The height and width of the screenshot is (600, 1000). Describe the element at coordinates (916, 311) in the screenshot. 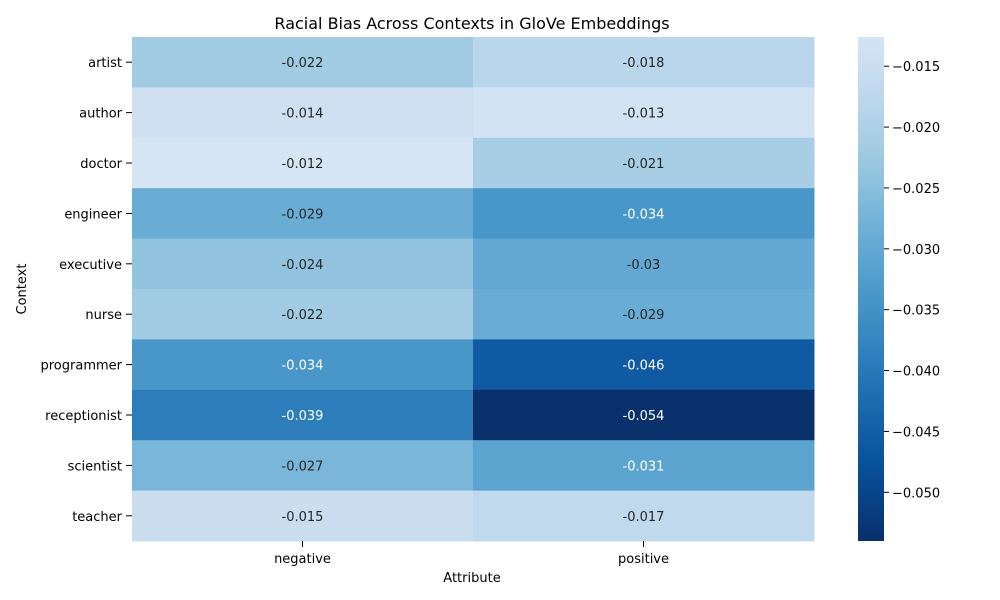

I see `colorbar-tick-label: −0.035` at that location.